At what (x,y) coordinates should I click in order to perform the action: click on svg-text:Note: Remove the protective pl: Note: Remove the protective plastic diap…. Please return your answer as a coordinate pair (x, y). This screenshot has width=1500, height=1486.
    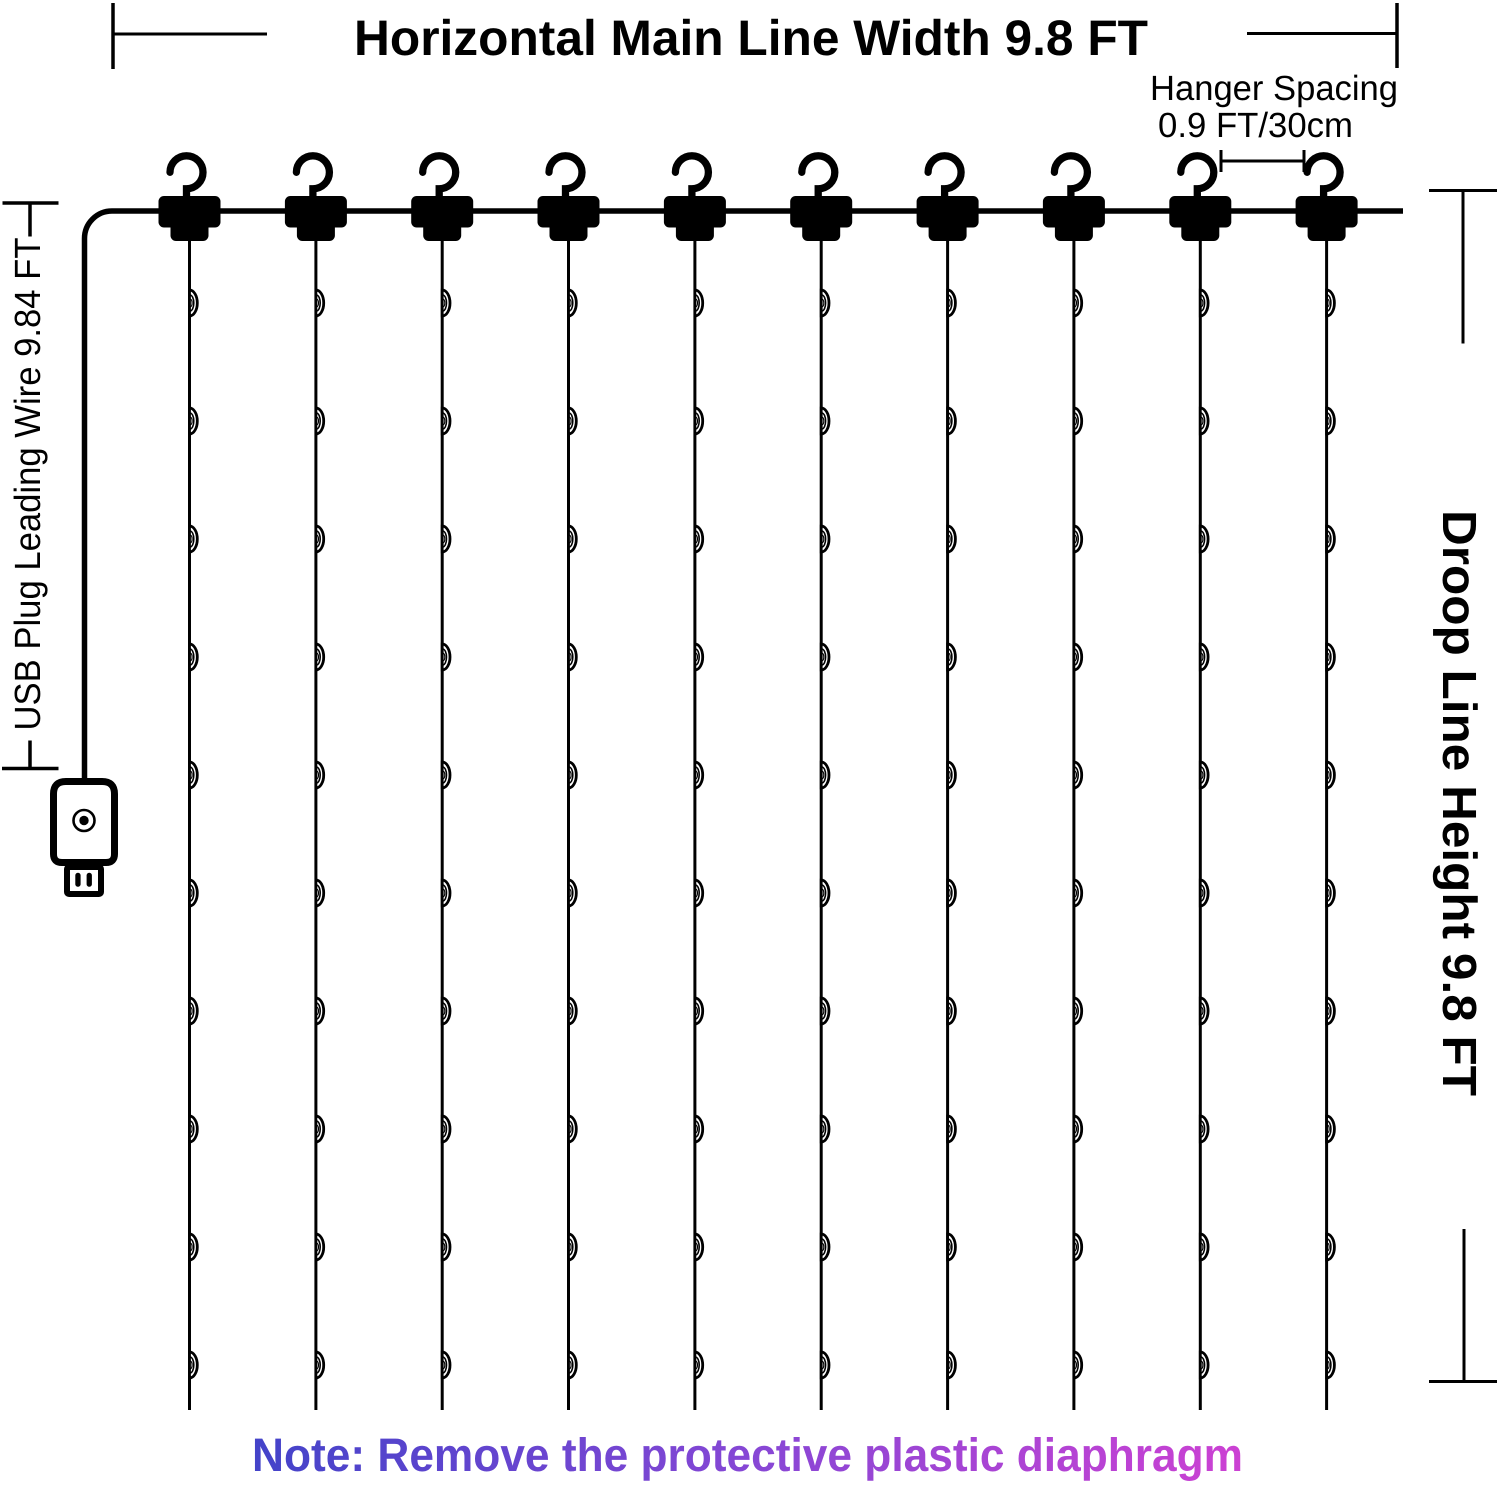
    Looking at the image, I should click on (747, 1454).